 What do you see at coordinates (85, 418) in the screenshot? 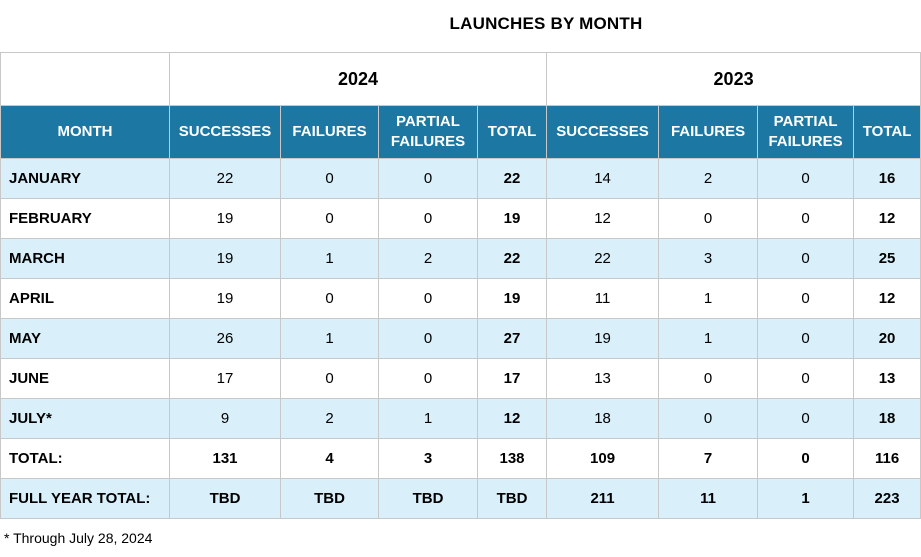
I see `month-cell: JULY*` at bounding box center [85, 418].